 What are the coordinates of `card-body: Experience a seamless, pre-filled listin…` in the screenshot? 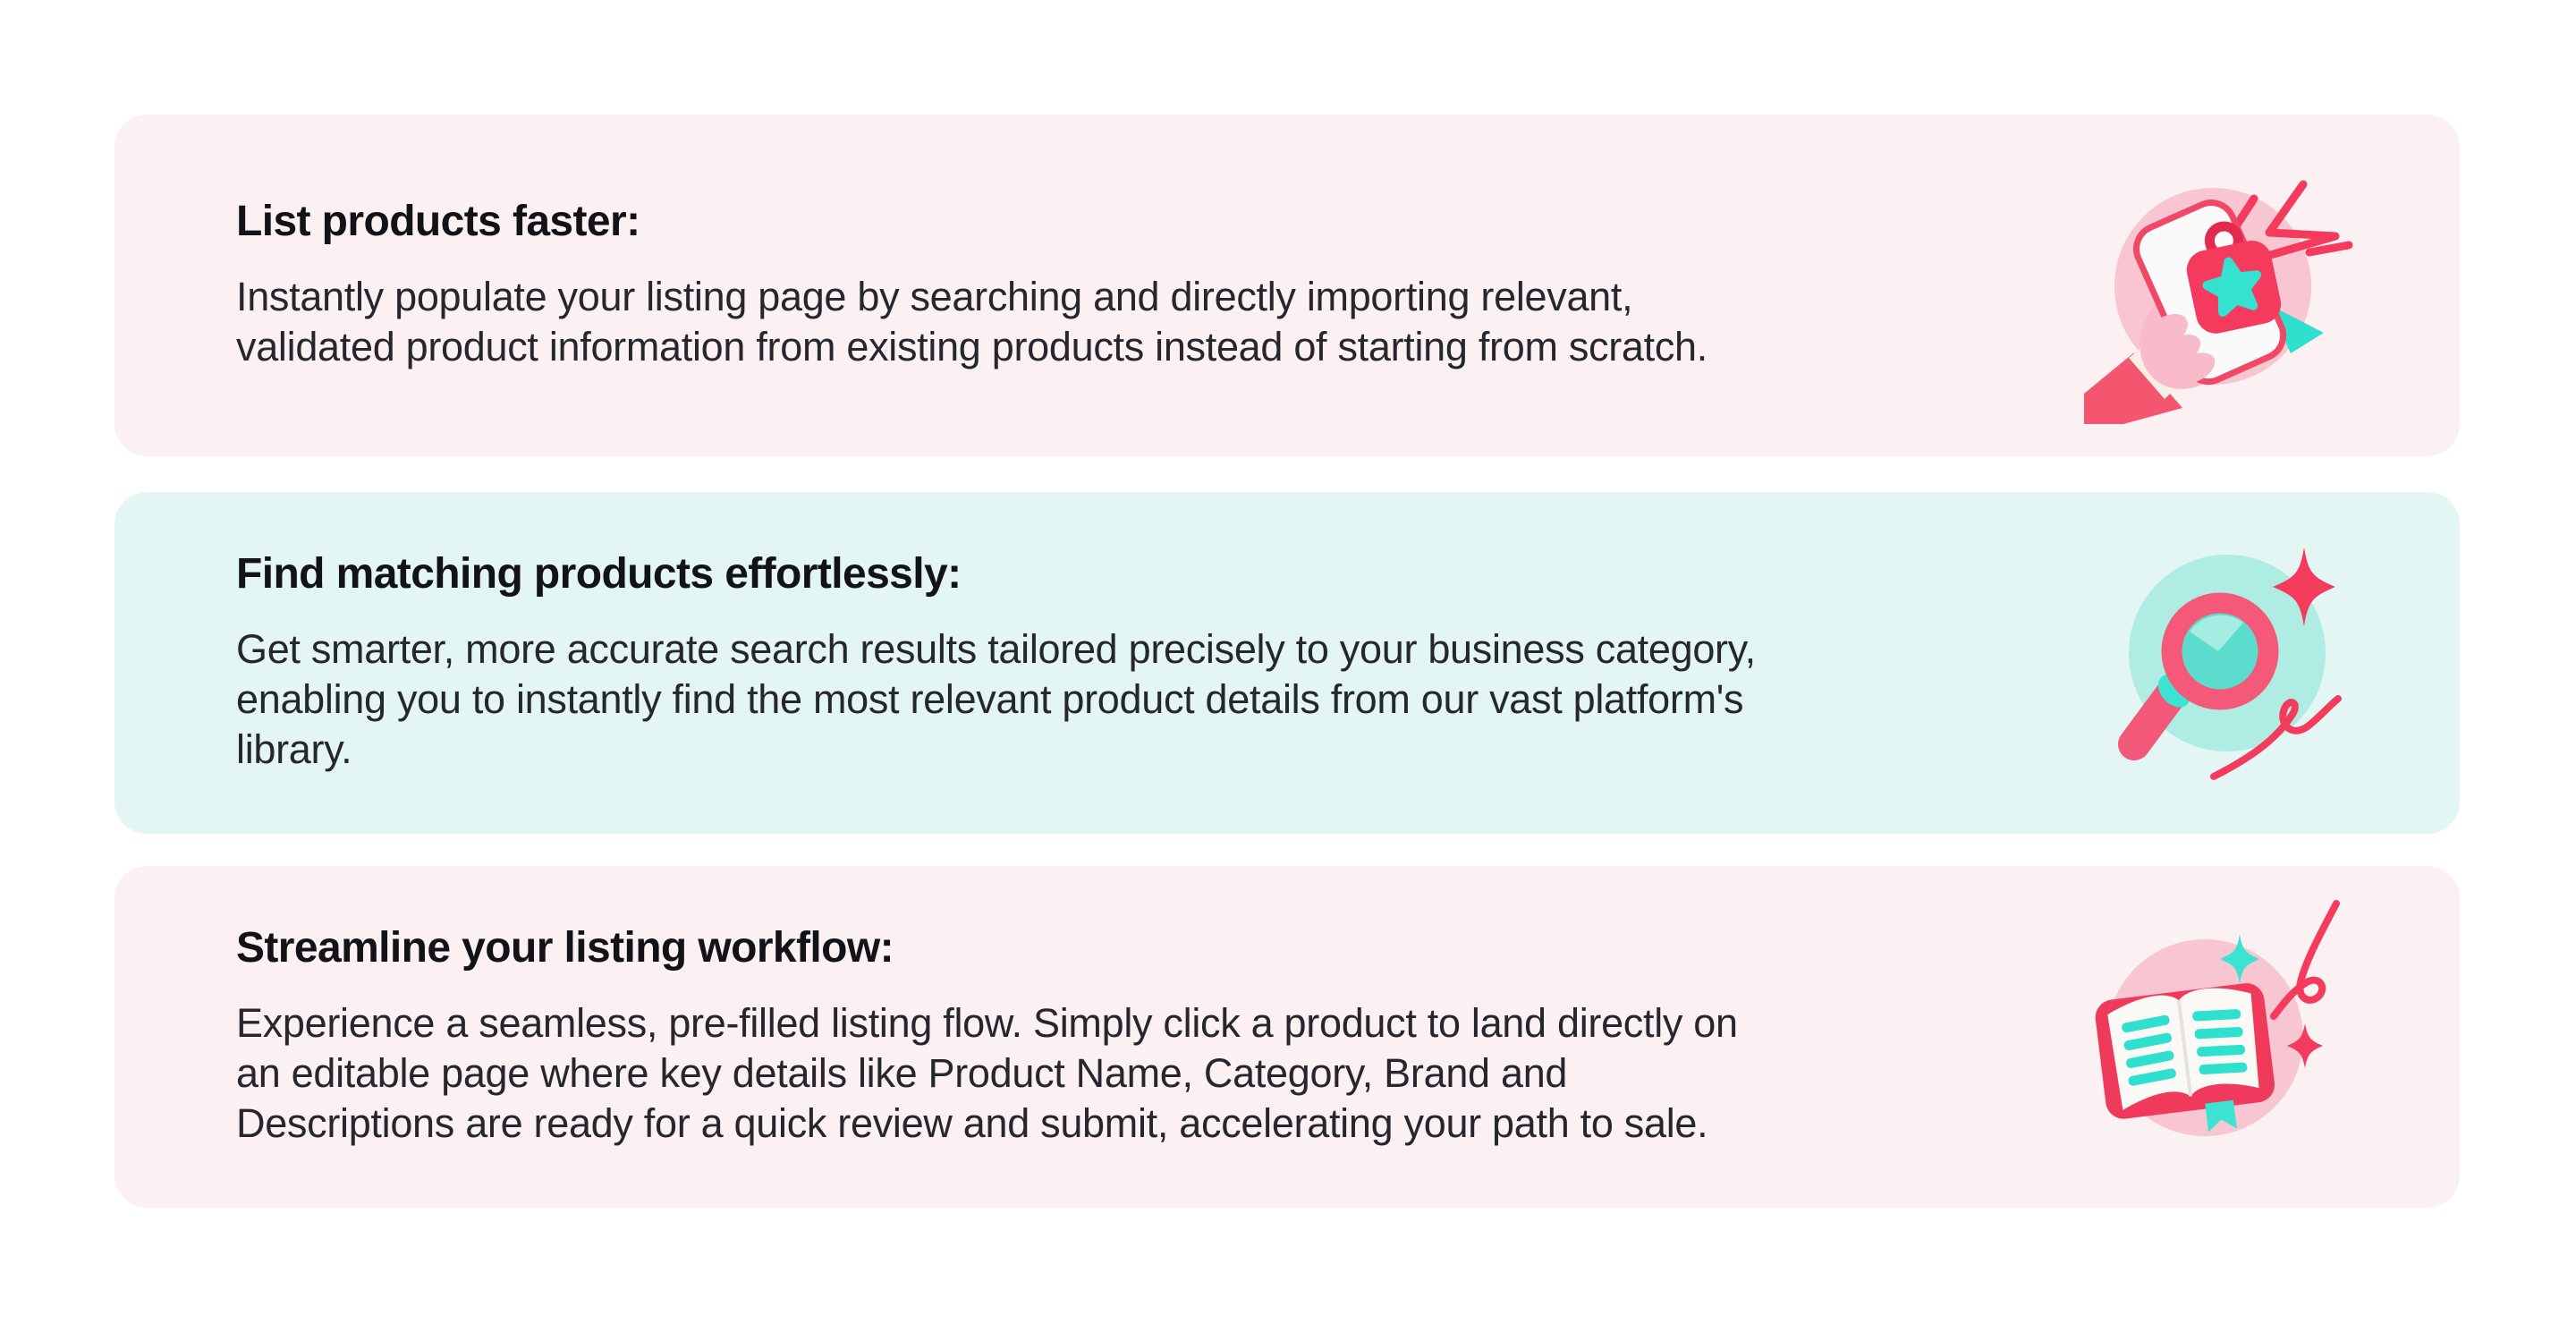 It's located at (987, 1073).